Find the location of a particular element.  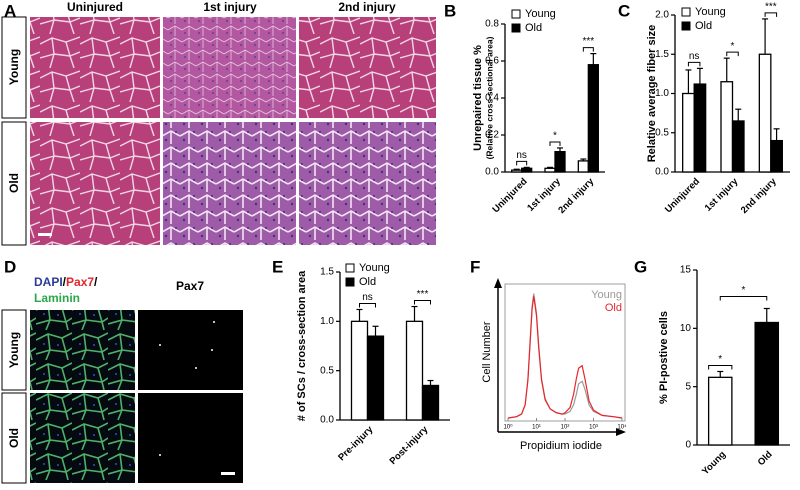

series-line is located at coordinates (565, 357).